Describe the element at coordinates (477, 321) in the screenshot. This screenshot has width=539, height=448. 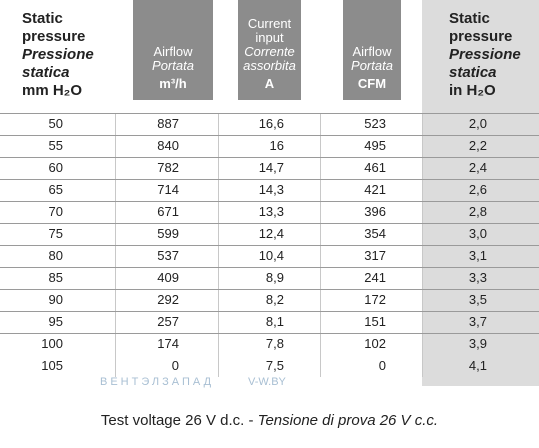
I see `table-cell: 3,7` at that location.